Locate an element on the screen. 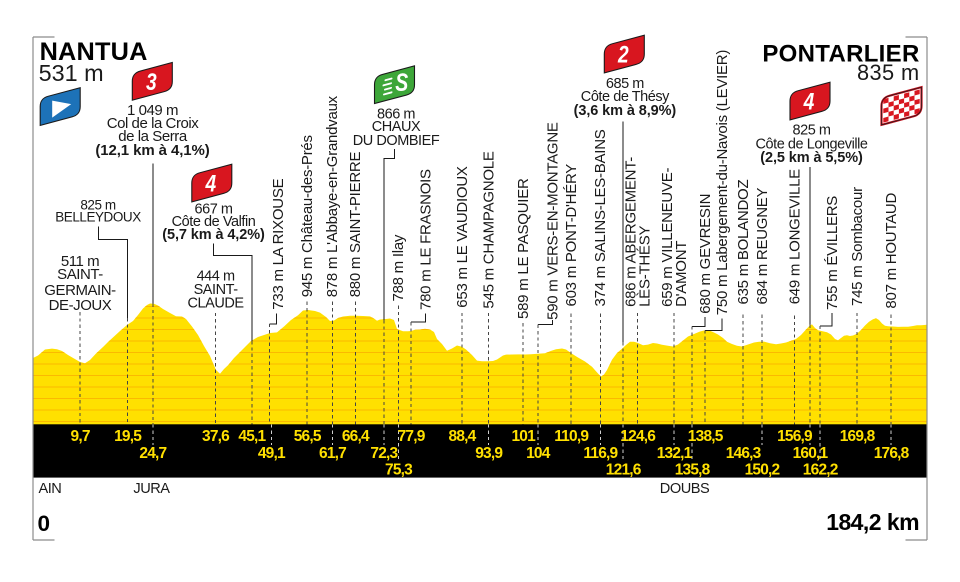 The image size is (960, 582). svg-text: 156,9 is located at coordinates (795, 436).